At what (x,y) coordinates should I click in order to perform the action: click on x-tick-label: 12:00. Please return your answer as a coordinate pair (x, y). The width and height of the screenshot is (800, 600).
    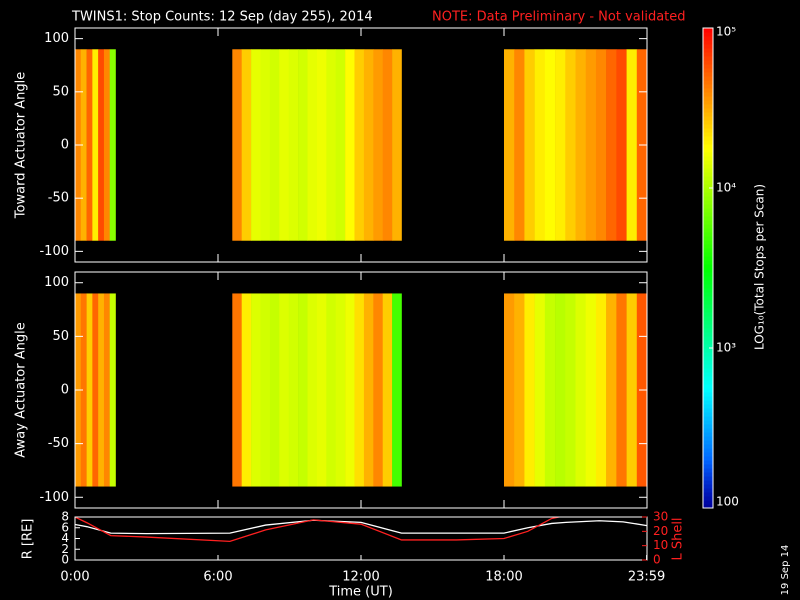
    Looking at the image, I should click on (360, 577).